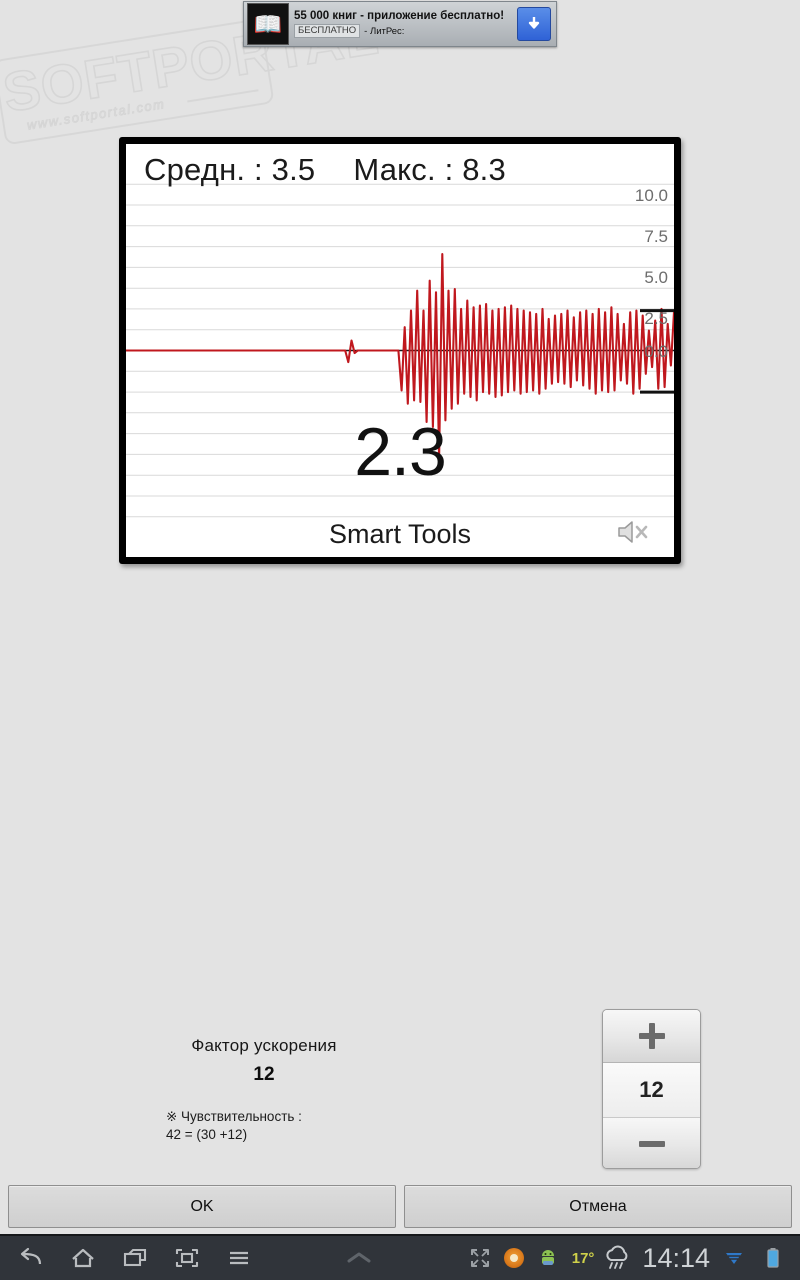 The width and height of the screenshot is (800, 1280). What do you see at coordinates (202, 1206) in the screenshot?
I see `ok-button: OK` at bounding box center [202, 1206].